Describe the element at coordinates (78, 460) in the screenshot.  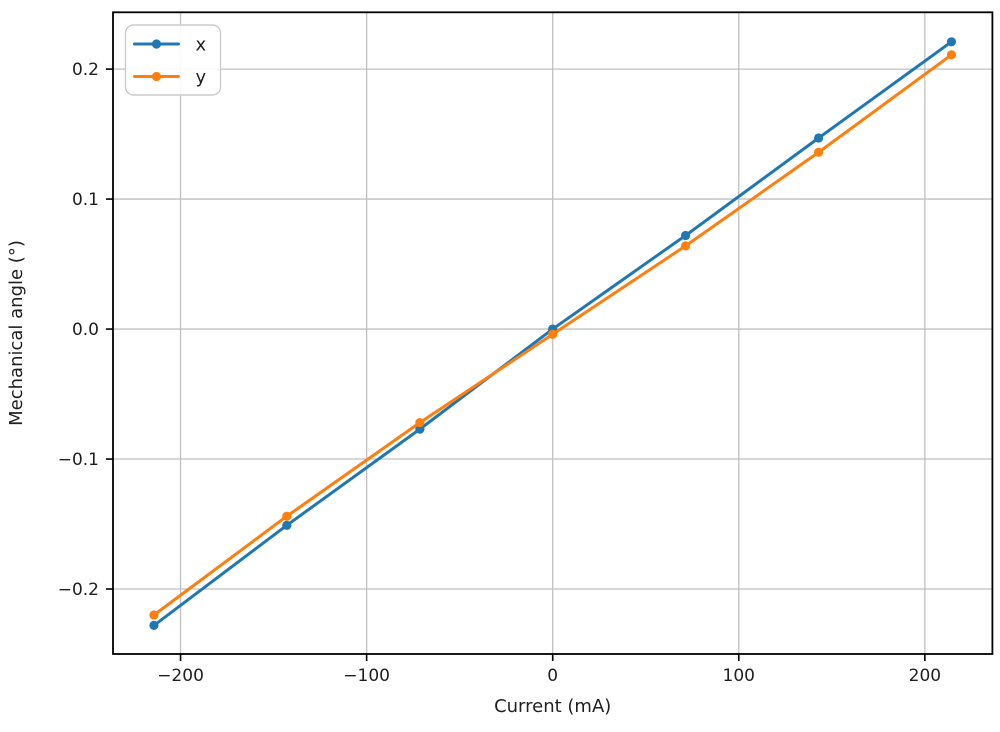
I see `y-tick-label: −0.1` at that location.